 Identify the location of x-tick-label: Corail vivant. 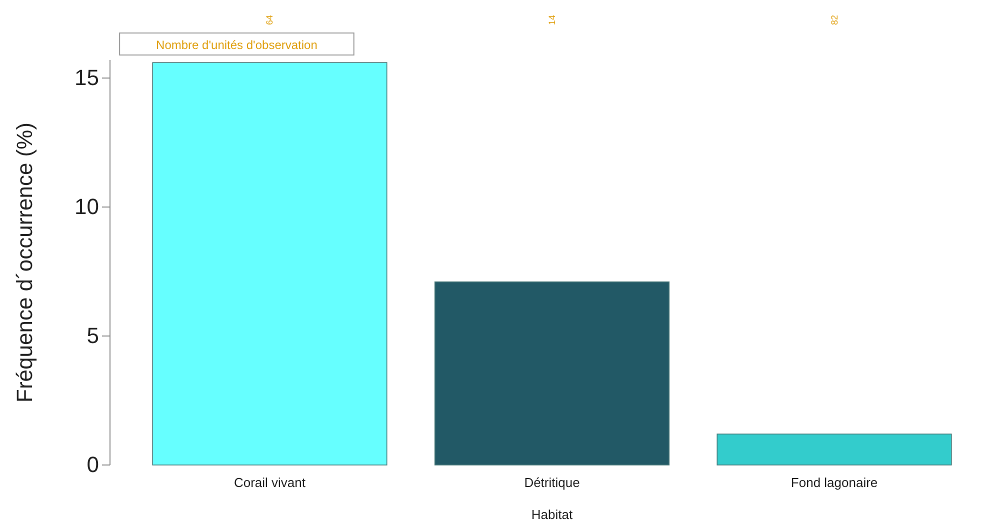
(270, 482).